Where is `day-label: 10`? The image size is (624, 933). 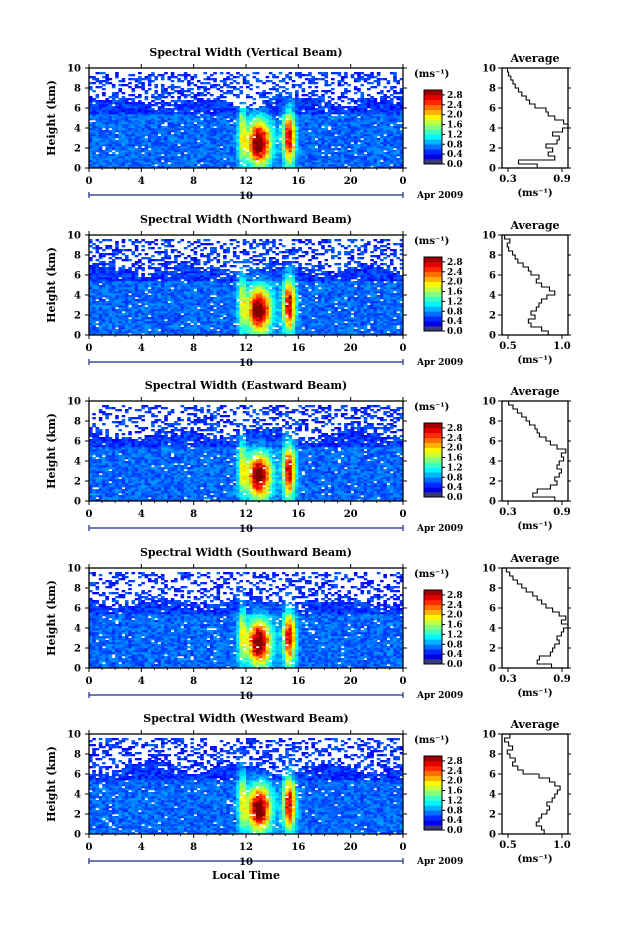 day-label: 10 is located at coordinates (246, 363).